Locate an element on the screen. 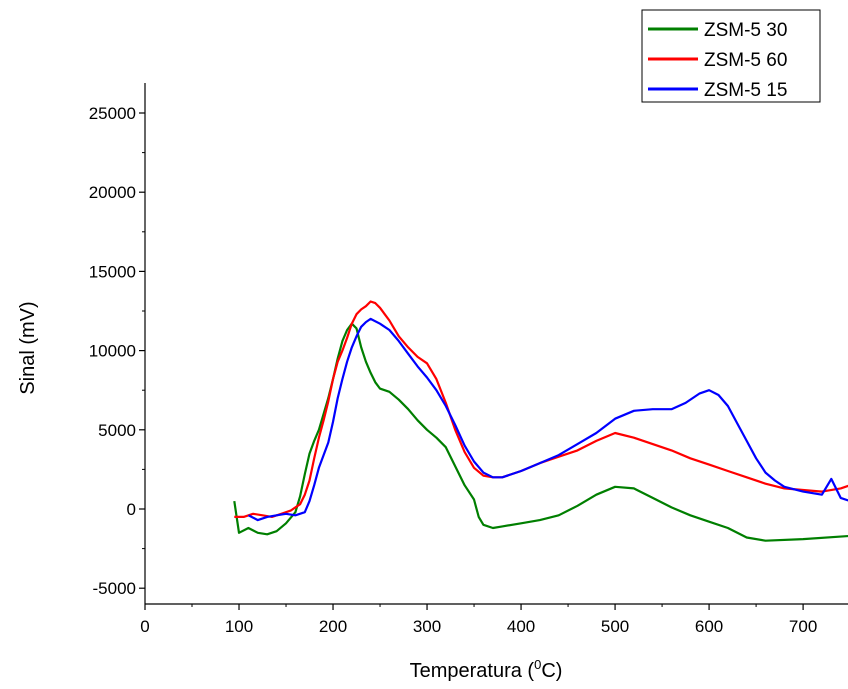  x-axis-title-unit: C) is located at coordinates (551, 671).